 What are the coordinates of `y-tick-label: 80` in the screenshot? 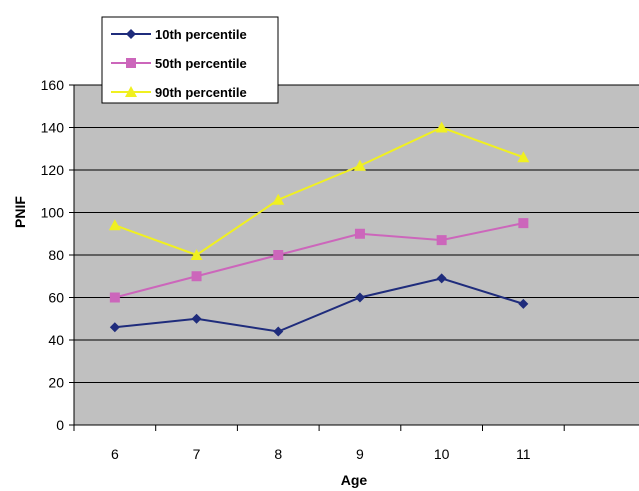 It's located at (56, 255).